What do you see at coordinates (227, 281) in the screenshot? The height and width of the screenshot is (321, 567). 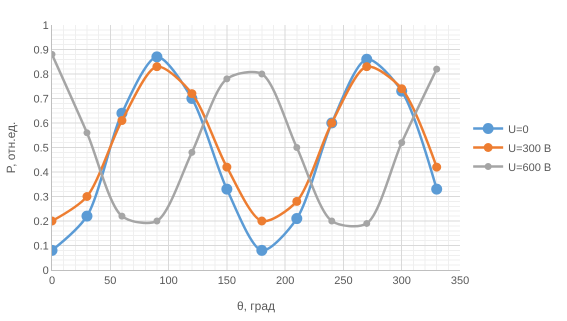 I see `x-tick-label: 150` at bounding box center [227, 281].